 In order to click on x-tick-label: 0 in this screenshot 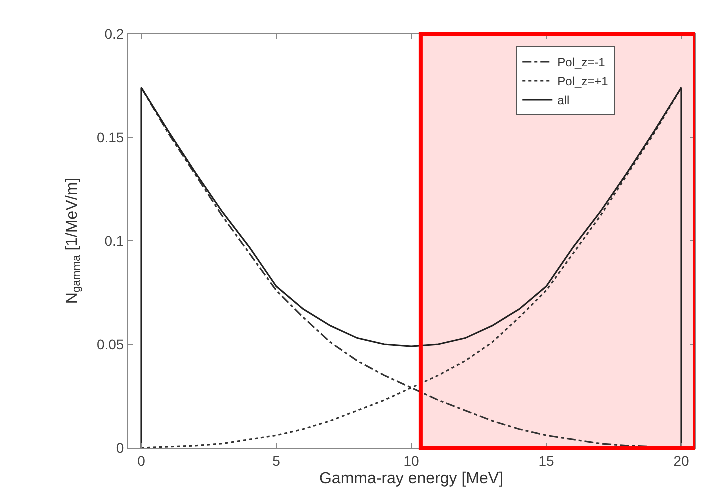, I will do `click(142, 460)`.